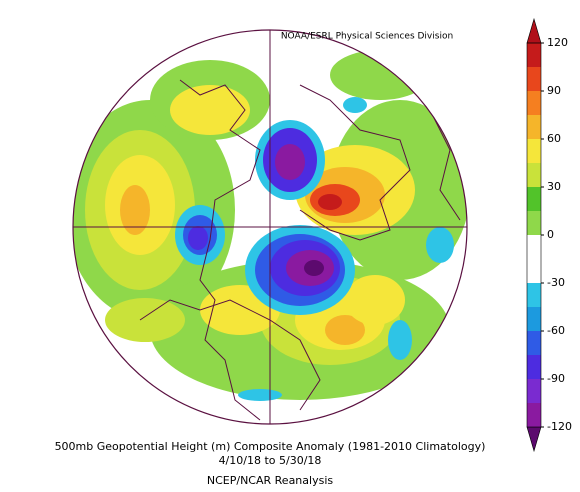 Image resolution: width=580 pixels, height=492 pixels. What do you see at coordinates (270, 460) in the screenshot?
I see `caption: 4/10/18 to 5/30/18` at bounding box center [270, 460].